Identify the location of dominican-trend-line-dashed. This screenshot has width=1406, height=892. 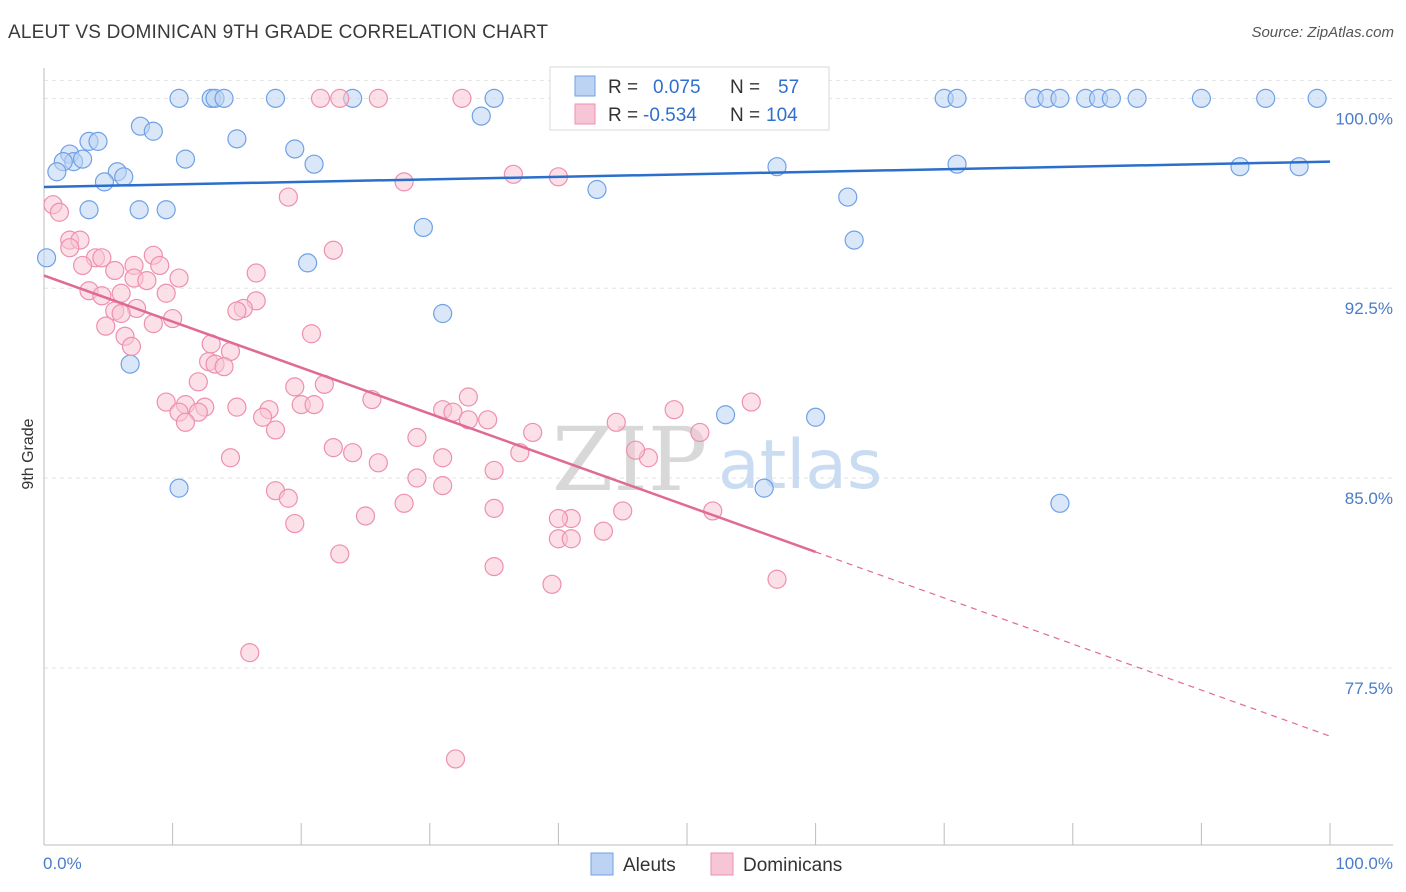
(1073, 644).